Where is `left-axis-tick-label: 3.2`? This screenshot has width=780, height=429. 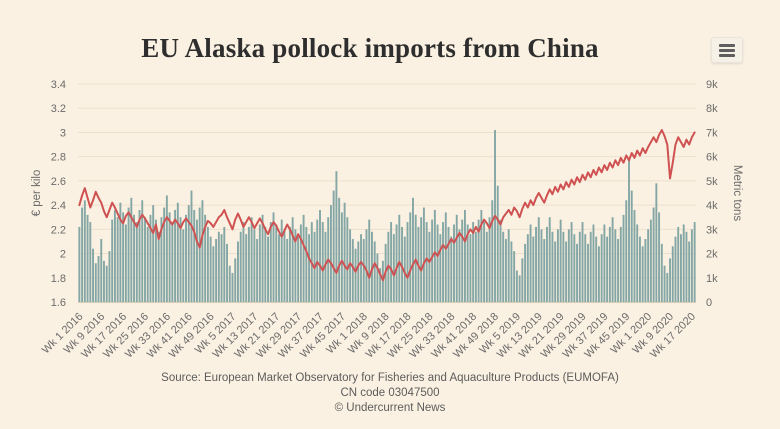 left-axis-tick-label: 3.2 is located at coordinates (58, 109).